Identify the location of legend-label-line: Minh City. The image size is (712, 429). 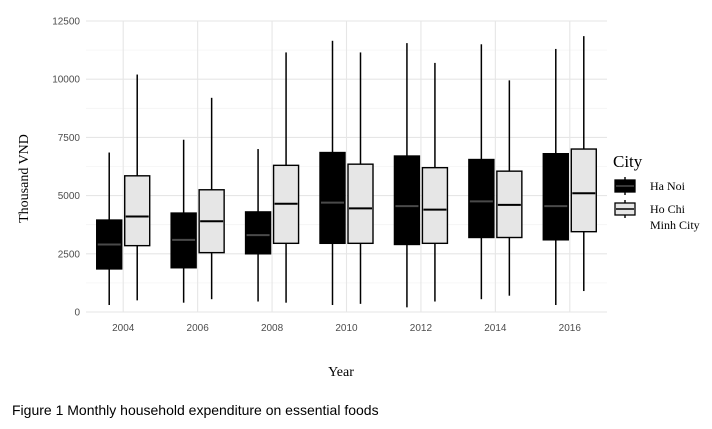
(675, 225).